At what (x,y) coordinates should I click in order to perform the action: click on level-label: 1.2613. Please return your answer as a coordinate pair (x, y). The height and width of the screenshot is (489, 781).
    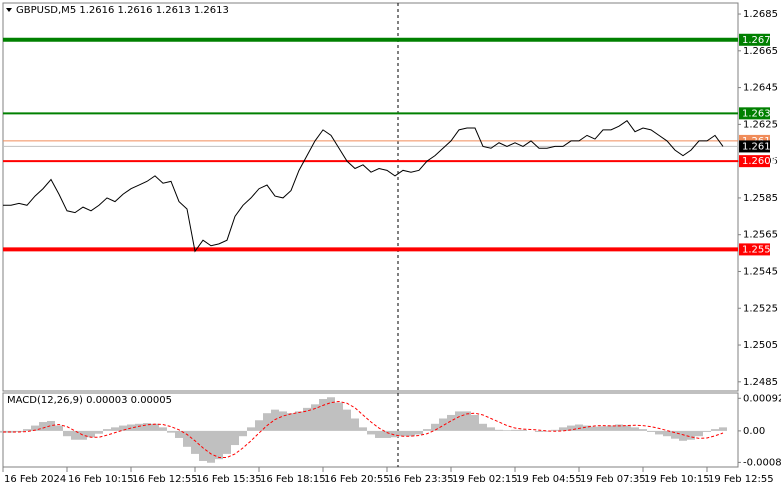
    Looking at the image, I should click on (759, 146).